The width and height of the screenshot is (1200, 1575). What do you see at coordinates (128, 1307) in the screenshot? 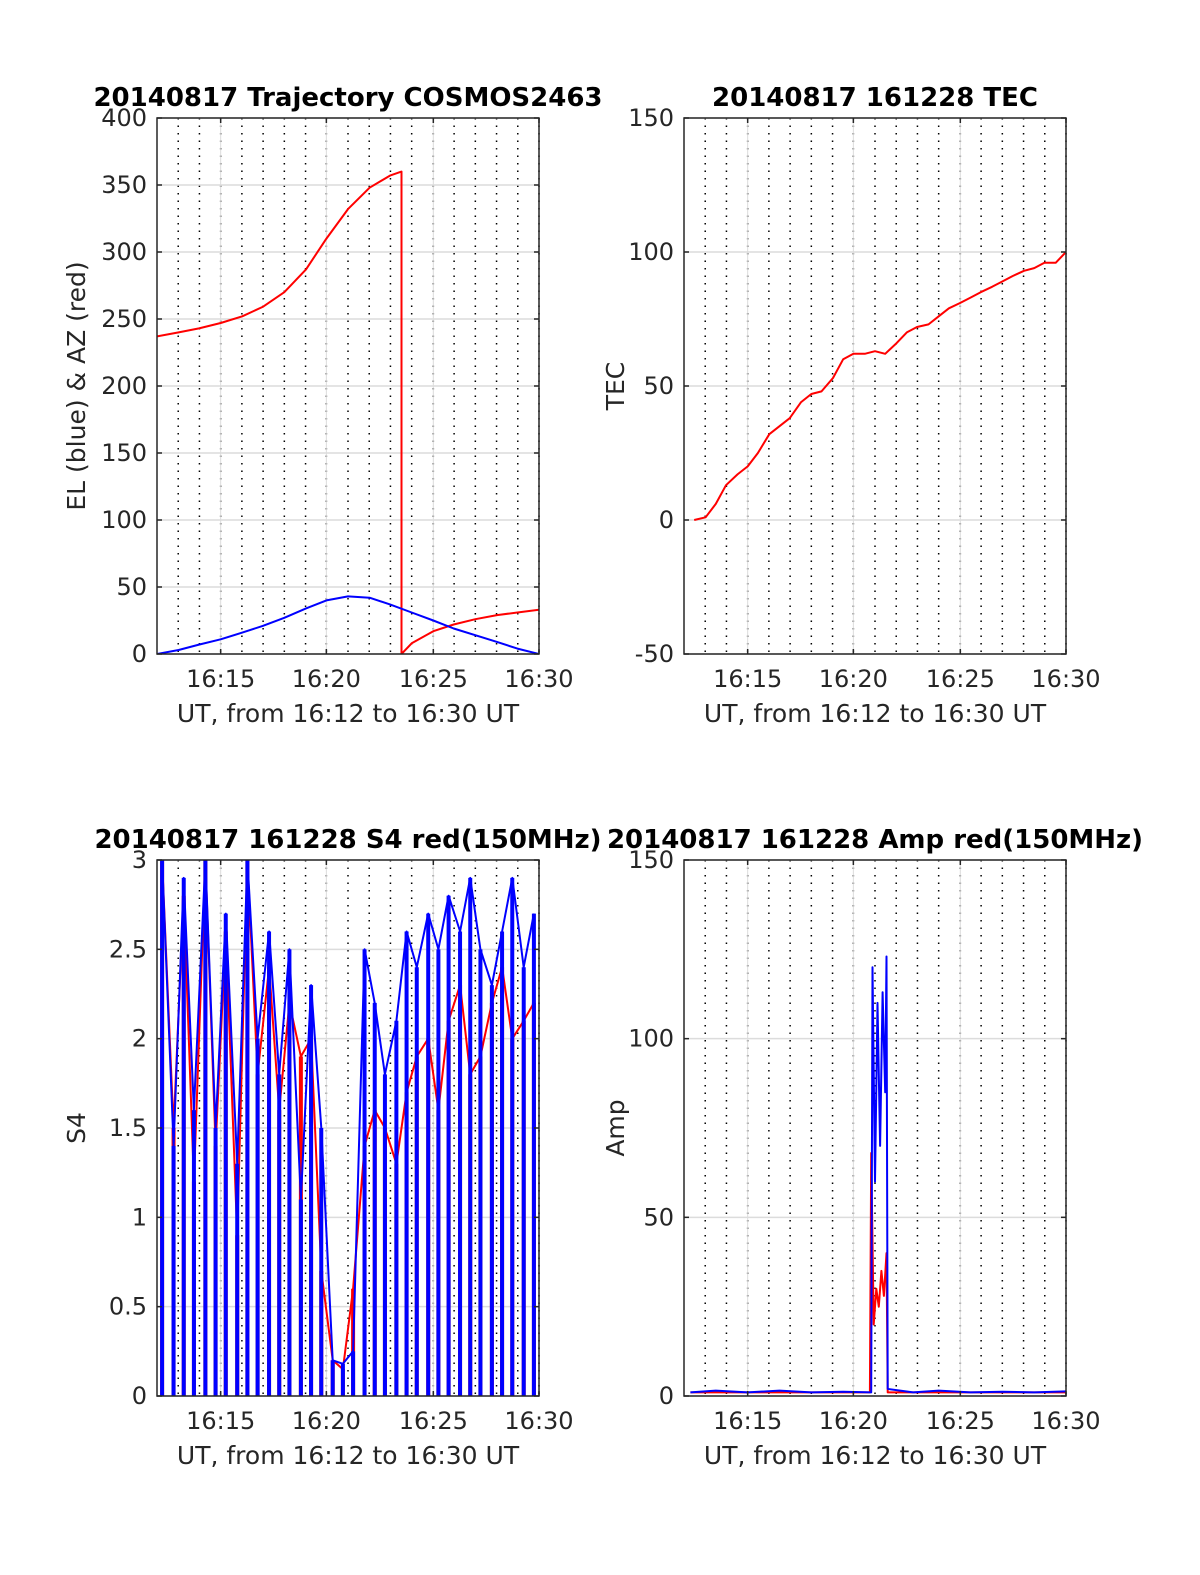
I see `y-tick-label: 0.5` at bounding box center [128, 1307].